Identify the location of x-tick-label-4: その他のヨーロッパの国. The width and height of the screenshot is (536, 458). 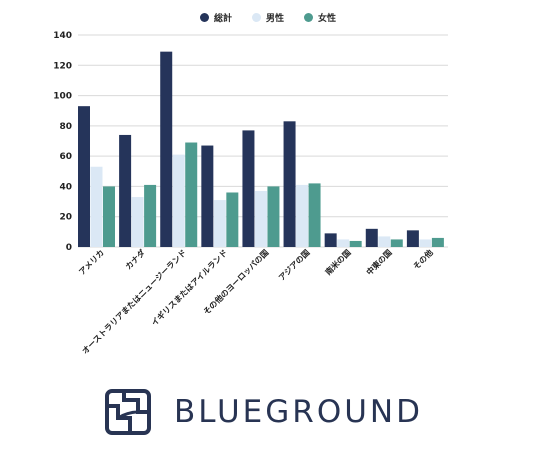
(235, 281).